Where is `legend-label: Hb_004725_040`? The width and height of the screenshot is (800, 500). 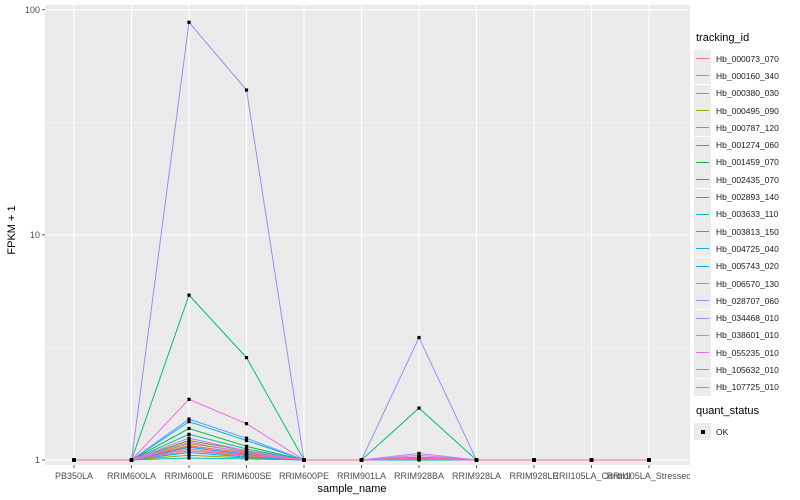
legend-label: Hb_004725_040 is located at coordinates (747, 248).